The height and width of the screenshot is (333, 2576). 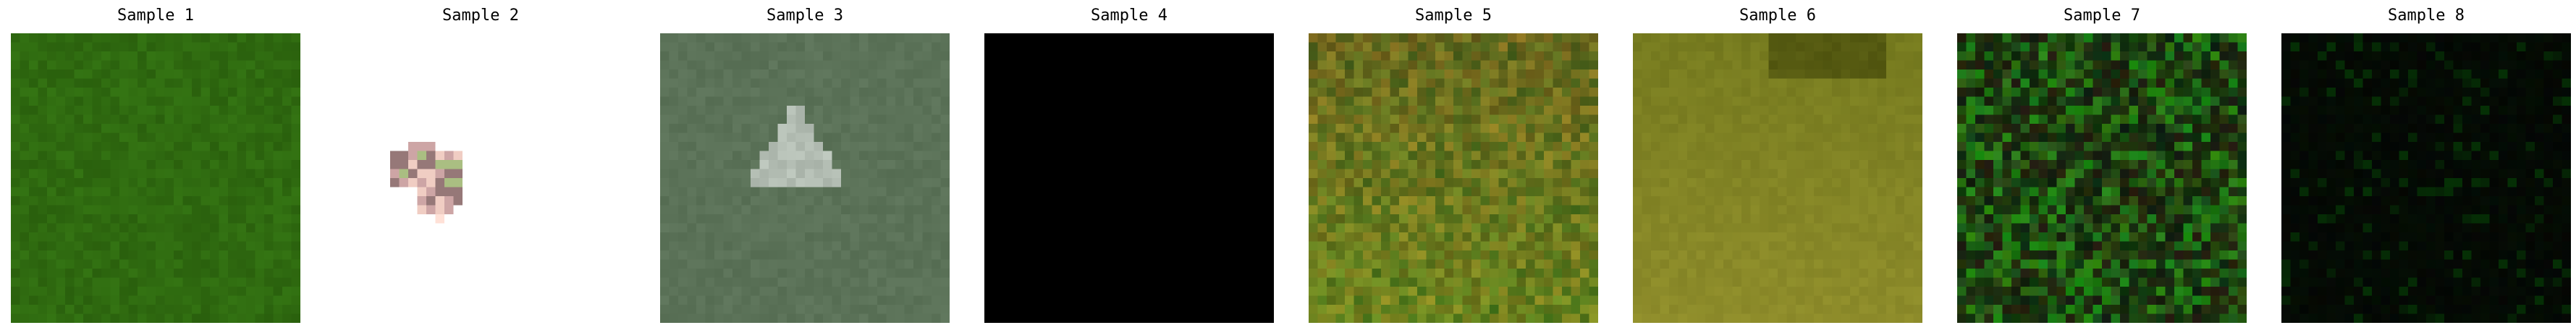 I want to click on panel-sample-8: Sample 8, so click(x=2426, y=166).